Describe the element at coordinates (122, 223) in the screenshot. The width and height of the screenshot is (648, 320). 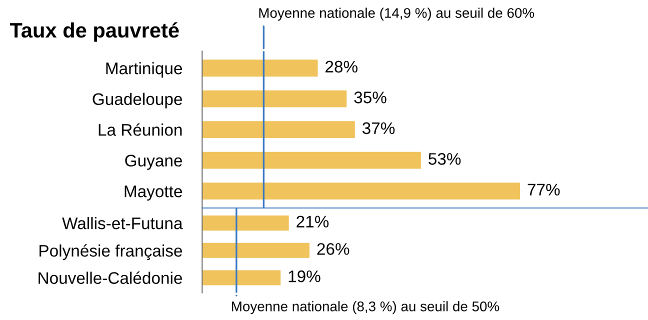
I see `y-tick-label: Wallis-et-Futuna` at that location.